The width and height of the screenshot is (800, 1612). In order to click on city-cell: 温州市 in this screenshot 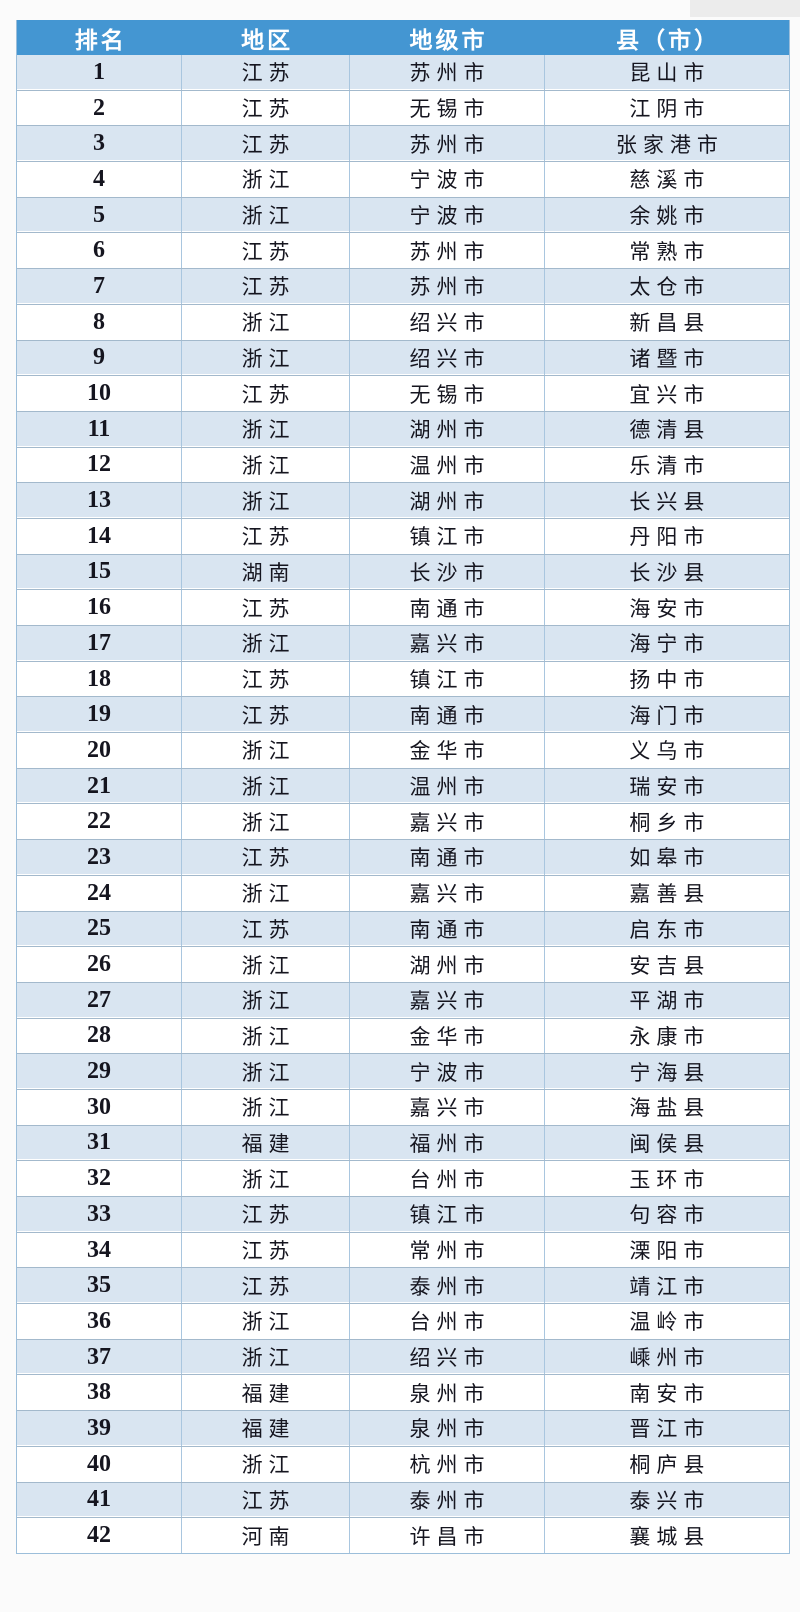, I will do `click(447, 786)`.